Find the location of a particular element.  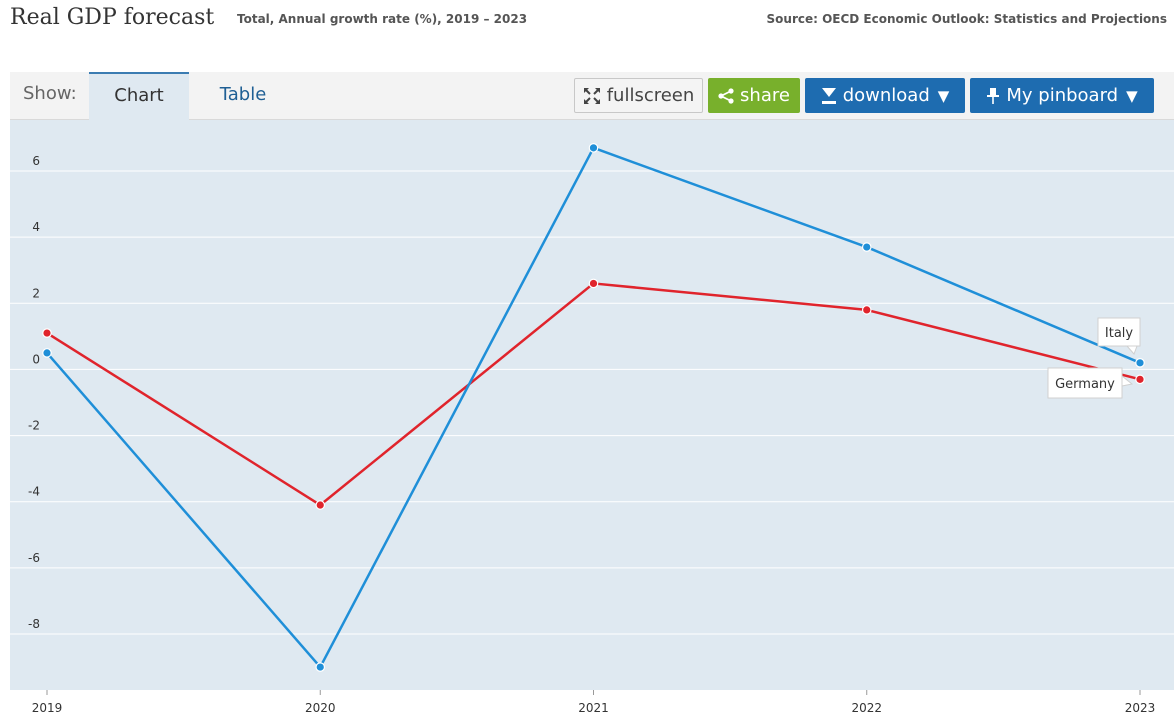

download-label: download is located at coordinates (886, 95).